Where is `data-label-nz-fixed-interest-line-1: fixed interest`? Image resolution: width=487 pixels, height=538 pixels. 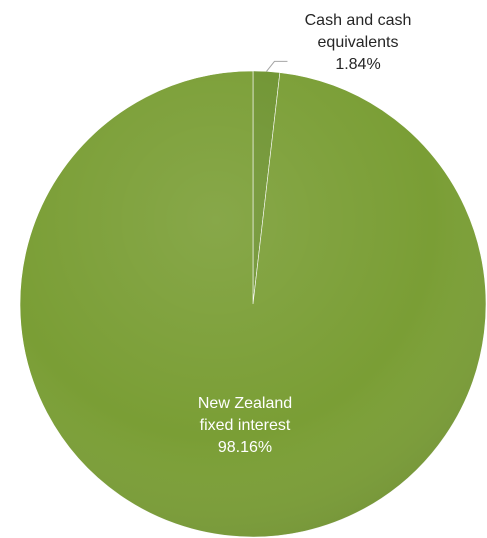
data-label-nz-fixed-interest-line-1: fixed interest is located at coordinates (245, 425).